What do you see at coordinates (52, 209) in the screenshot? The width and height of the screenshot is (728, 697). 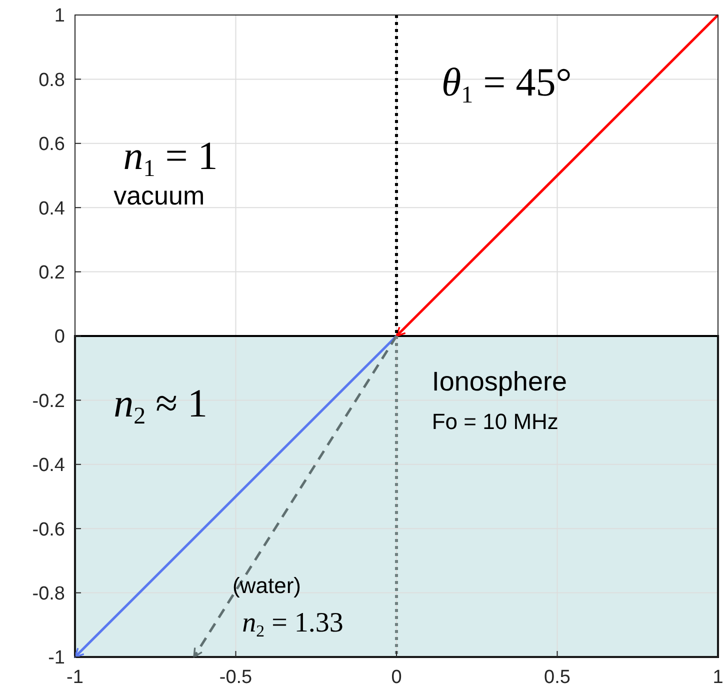 I see `y-tick-label: 0.4` at bounding box center [52, 209].